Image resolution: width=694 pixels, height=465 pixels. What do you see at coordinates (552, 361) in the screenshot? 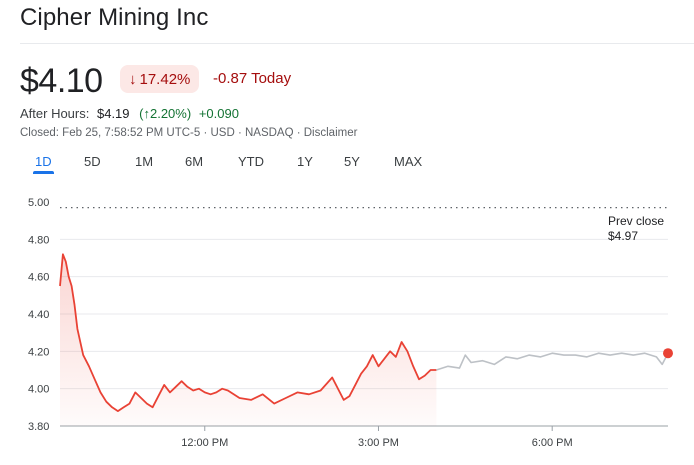
I see `after-hours-line` at bounding box center [552, 361].